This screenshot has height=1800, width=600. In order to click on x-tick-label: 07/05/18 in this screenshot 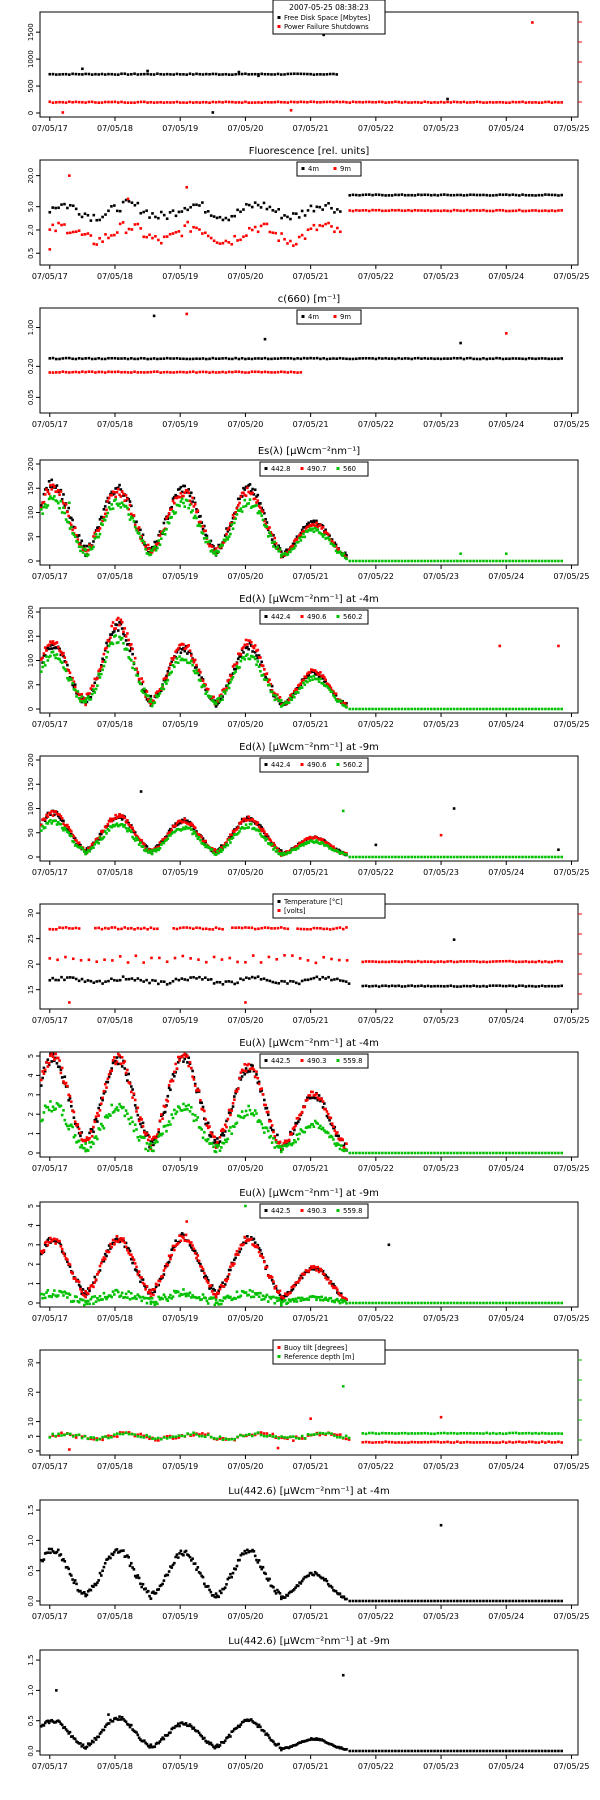, I will do `click(115, 1168)`.